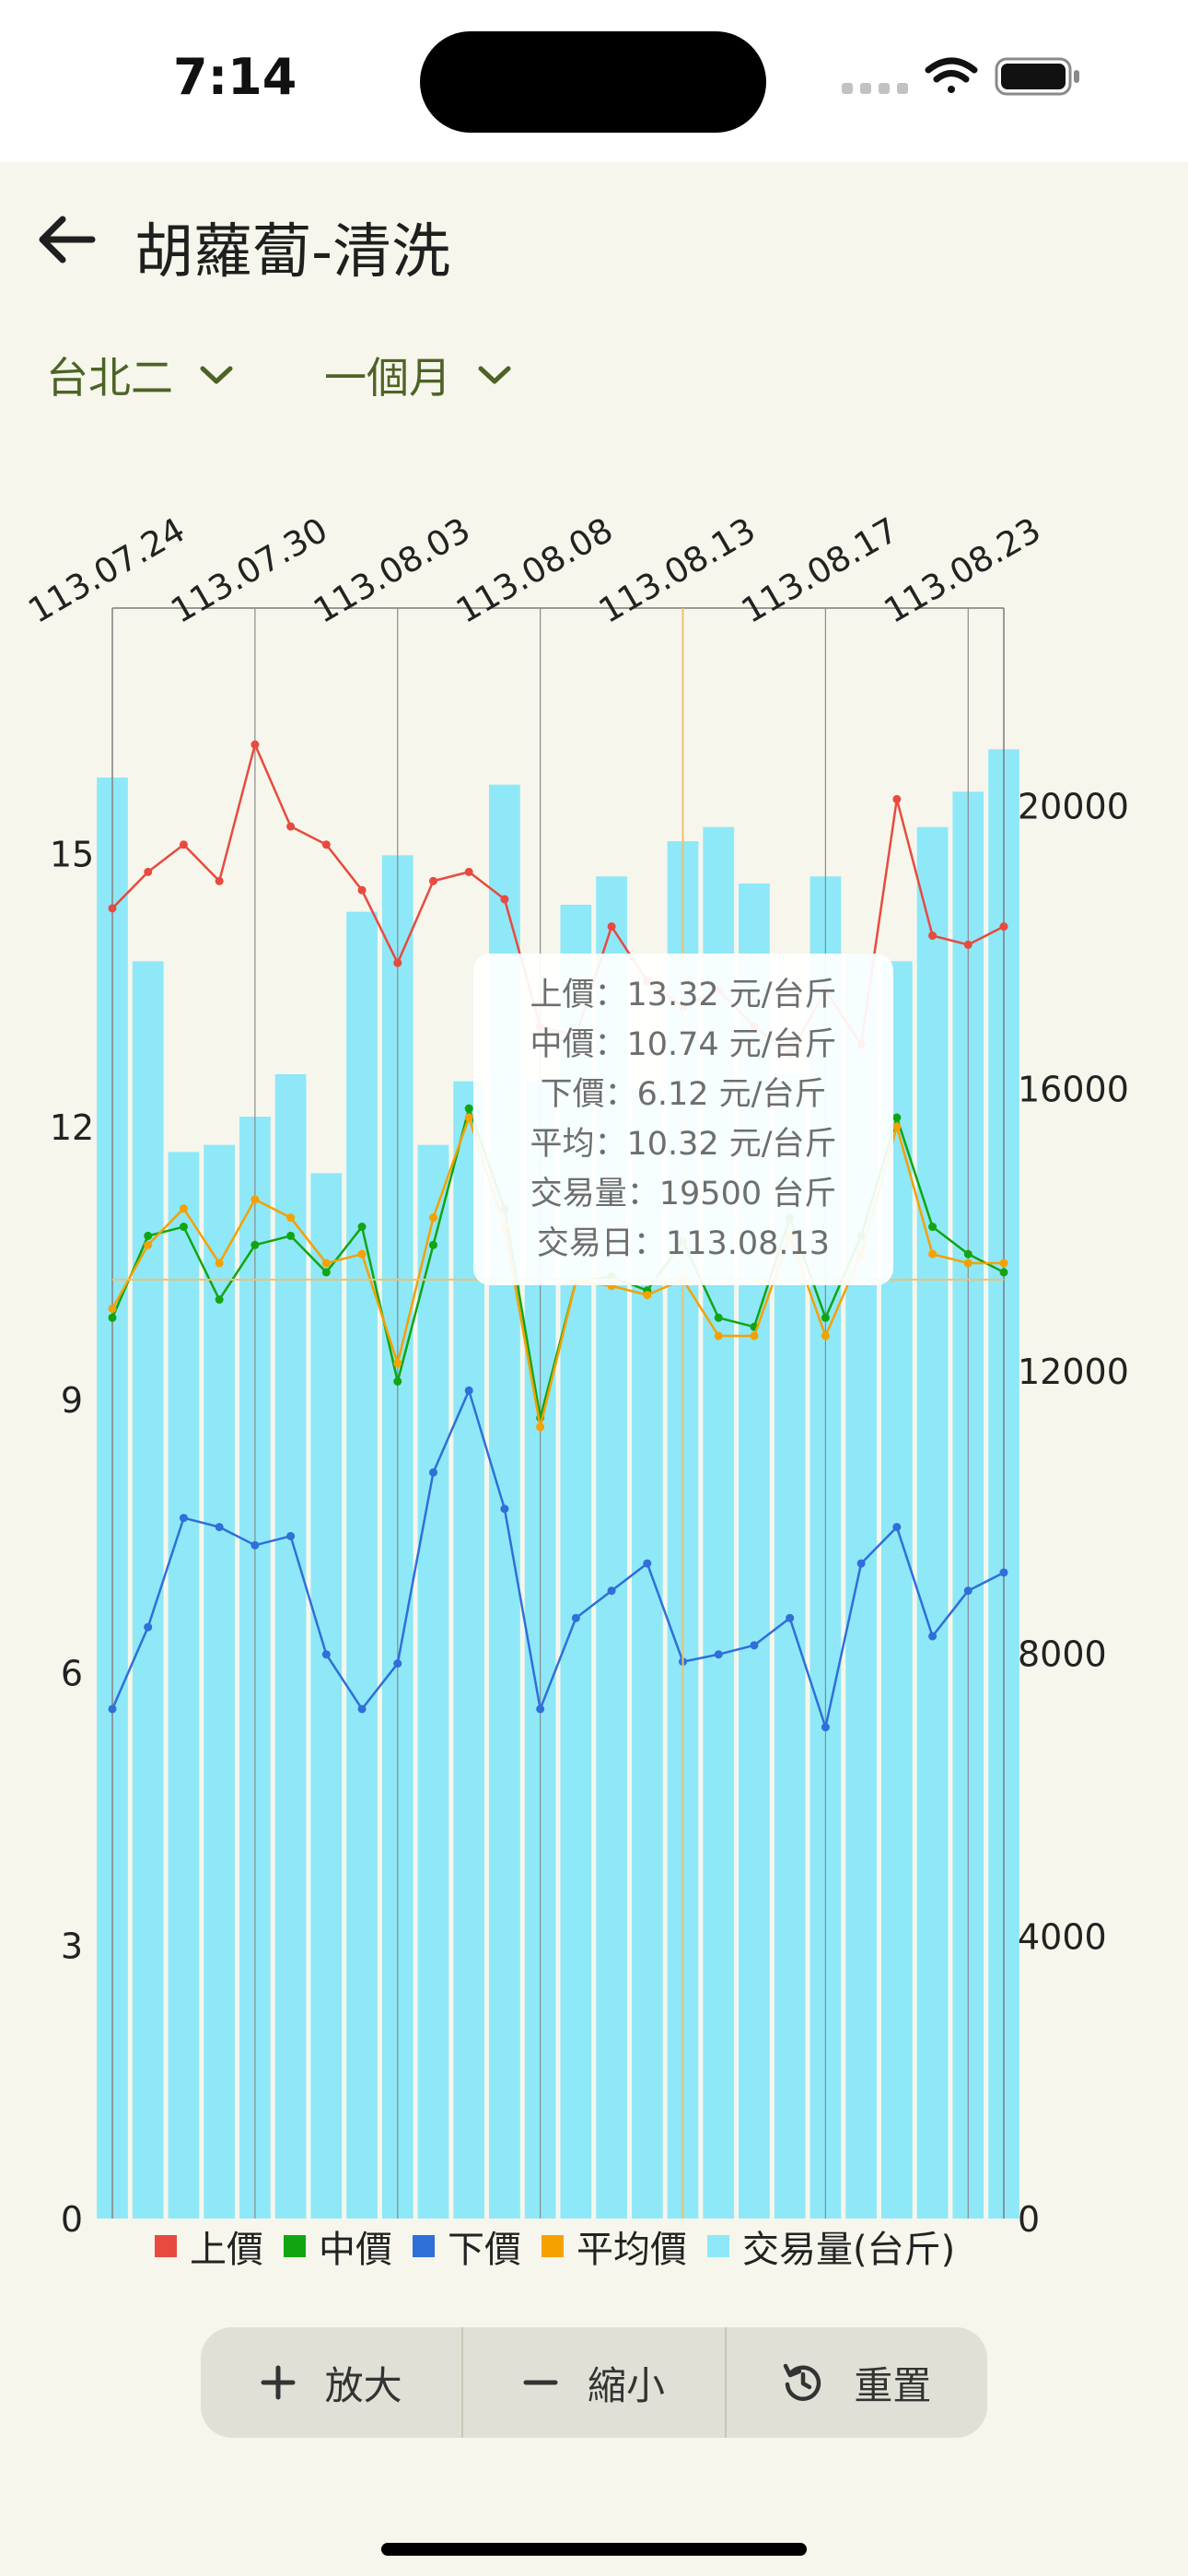 This screenshot has width=1188, height=2576. I want to click on y-tick-label: 12, so click(72, 1127).